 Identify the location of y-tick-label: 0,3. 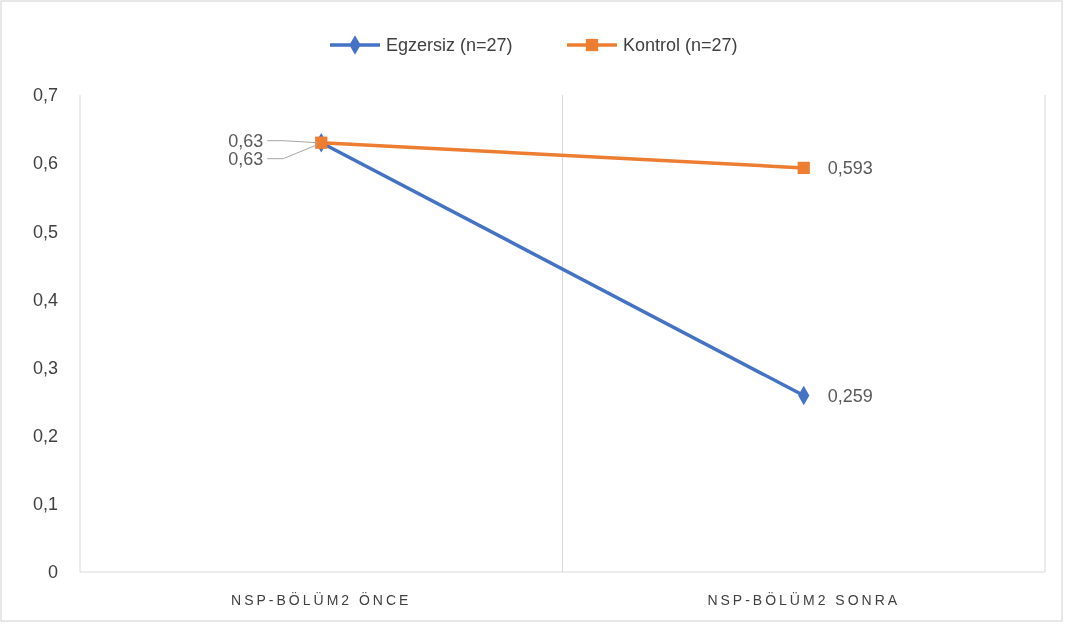
(45, 367).